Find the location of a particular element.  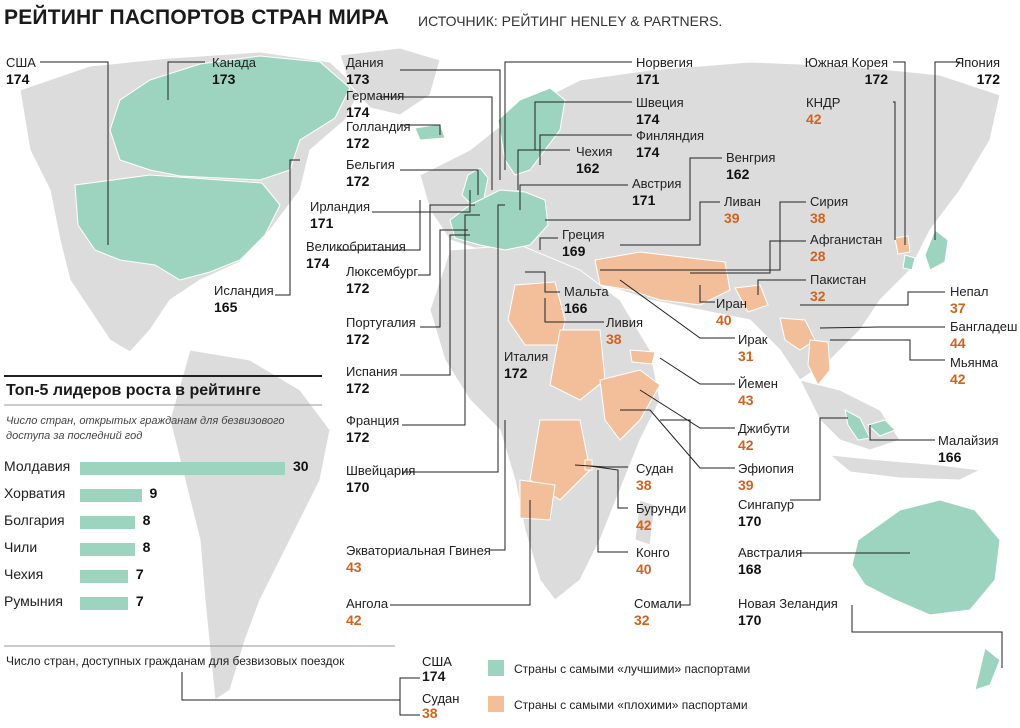

label-djibouti: Джибути 42 is located at coordinates (764, 437).